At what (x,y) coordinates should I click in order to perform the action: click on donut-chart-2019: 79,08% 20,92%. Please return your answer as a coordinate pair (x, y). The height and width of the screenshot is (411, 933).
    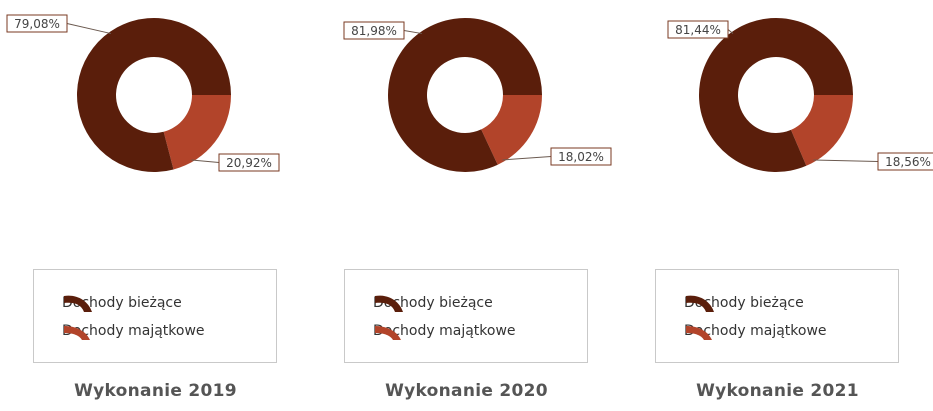
    Looking at the image, I should click on (143, 93).